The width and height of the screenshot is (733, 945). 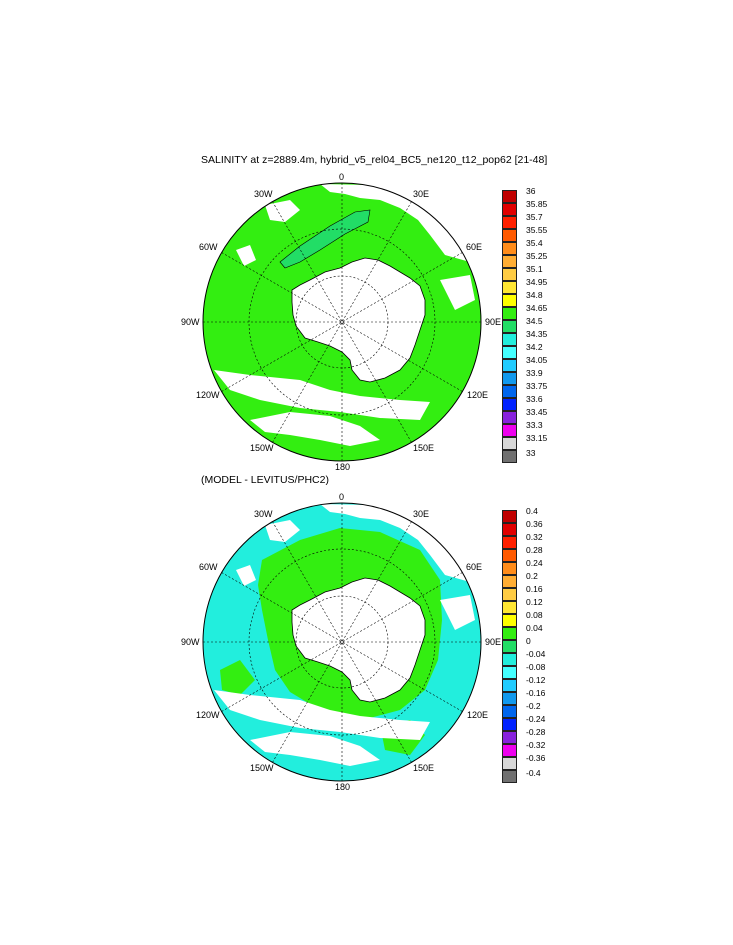 I want to click on colorbar-label: -0.4, so click(x=533, y=773).